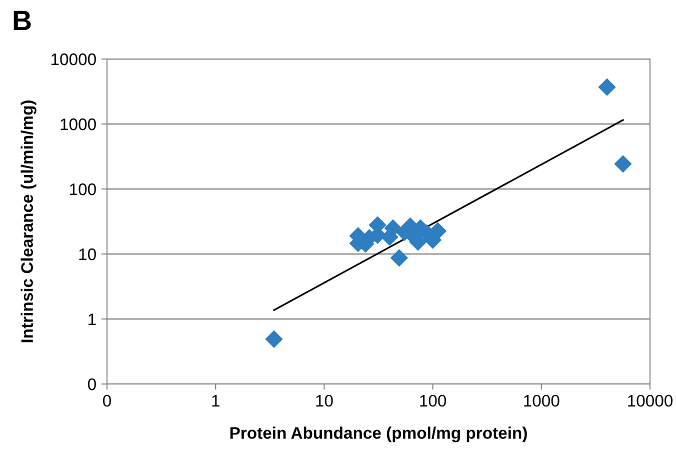  I want to click on chart-title: B, so click(22, 20).